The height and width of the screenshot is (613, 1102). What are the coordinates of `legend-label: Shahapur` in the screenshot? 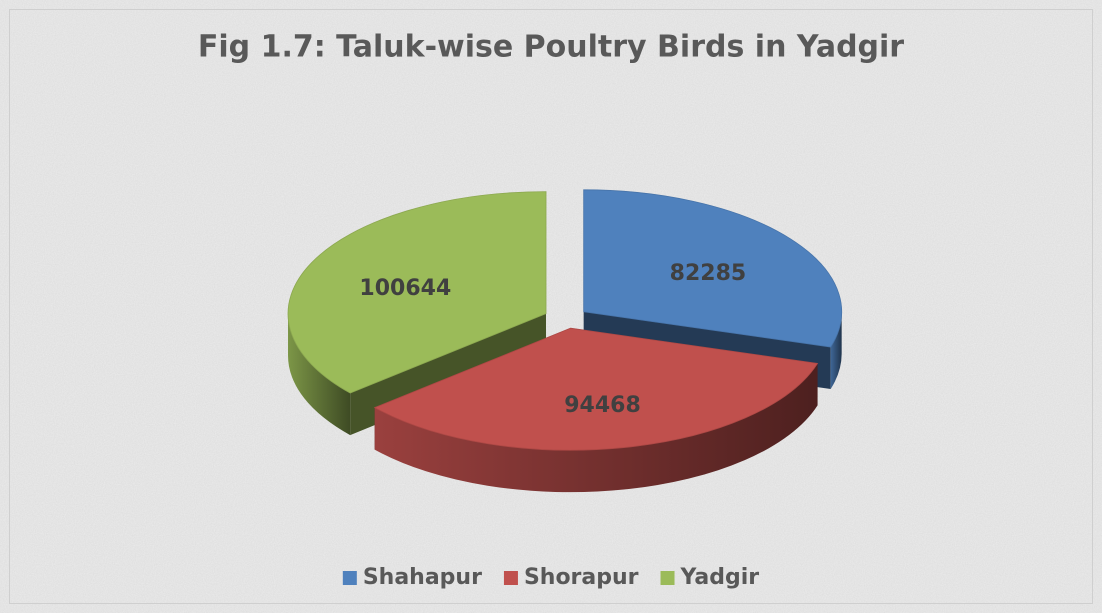 It's located at (422, 577).